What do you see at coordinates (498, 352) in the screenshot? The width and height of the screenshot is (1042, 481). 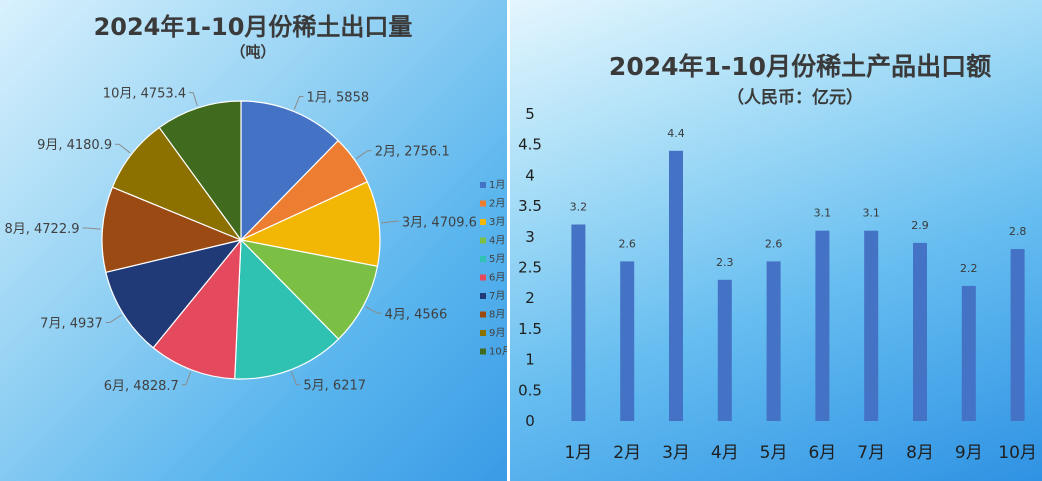 I see `pie-legend-label-10: 10月` at bounding box center [498, 352].